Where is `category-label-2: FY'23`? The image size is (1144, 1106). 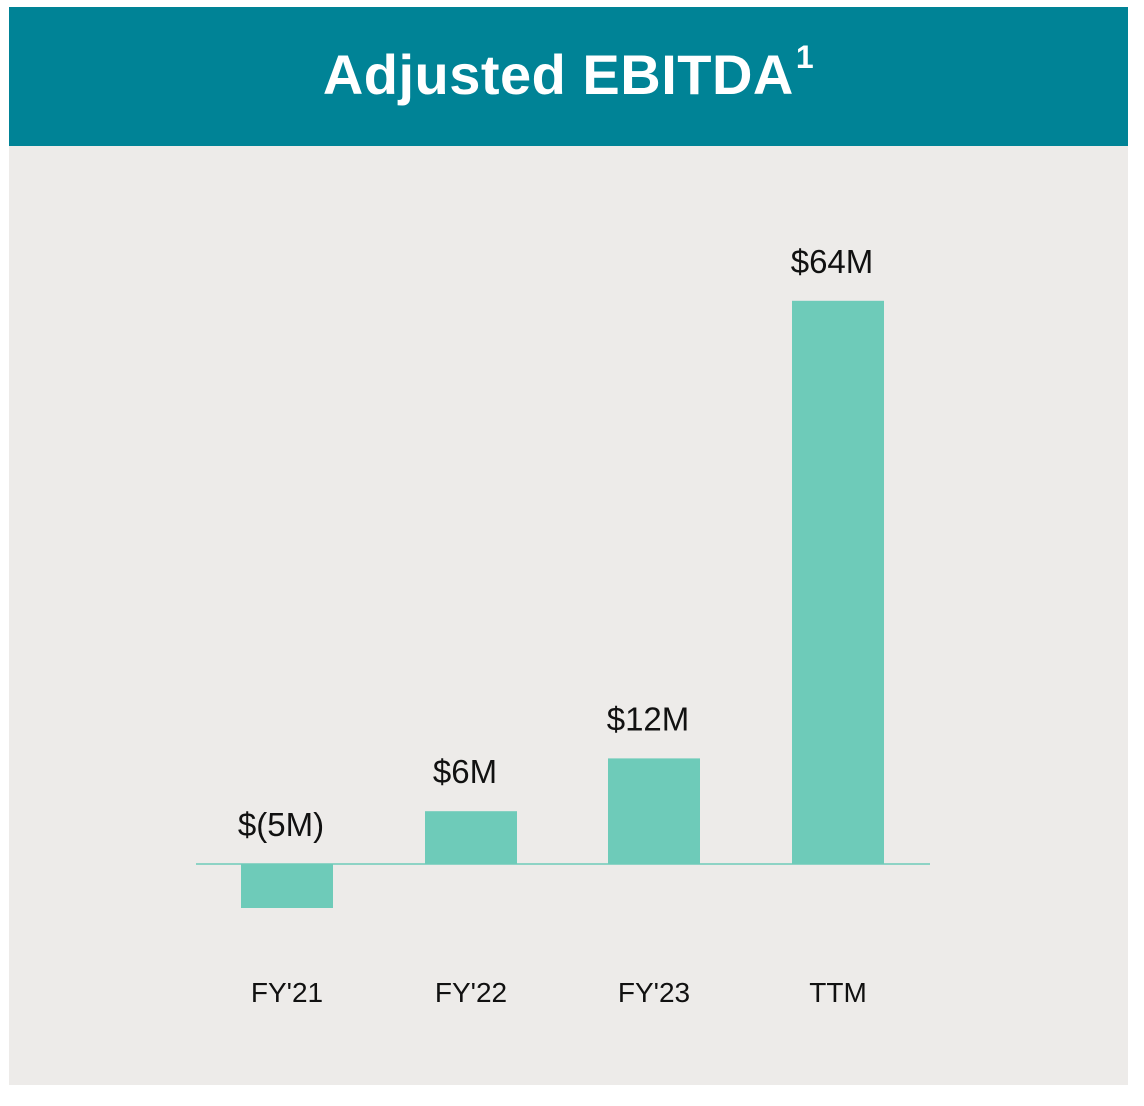 category-label-2: FY'23 is located at coordinates (654, 992).